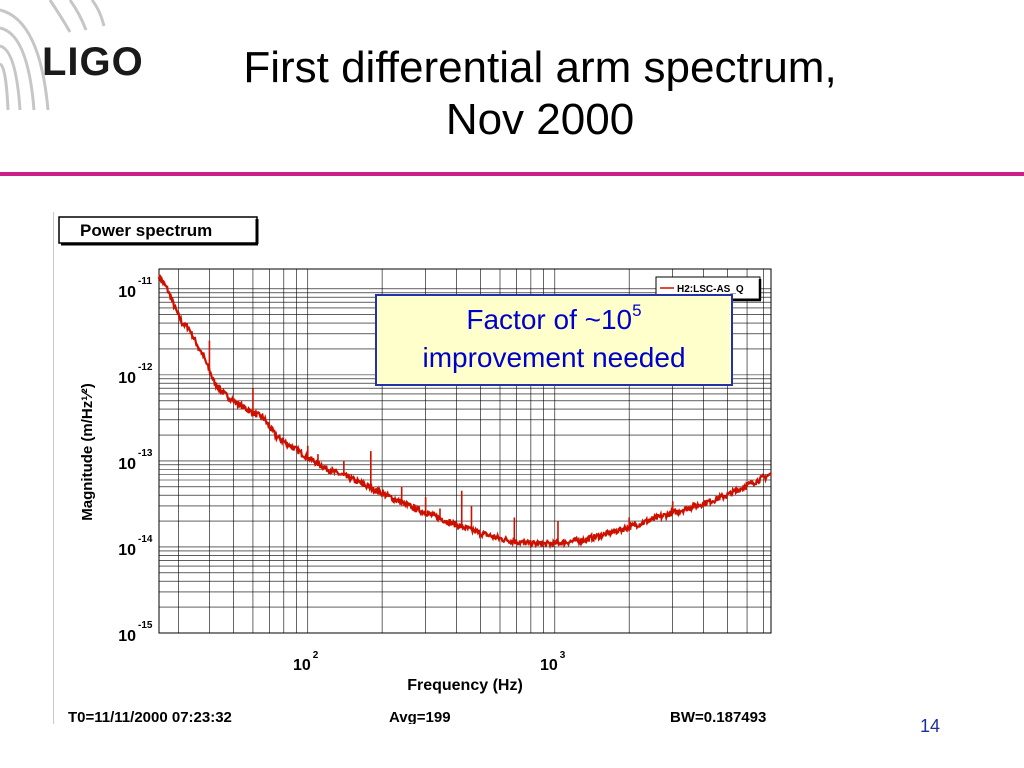  I want to click on y-tick-exponent: -13, so click(145, 453).